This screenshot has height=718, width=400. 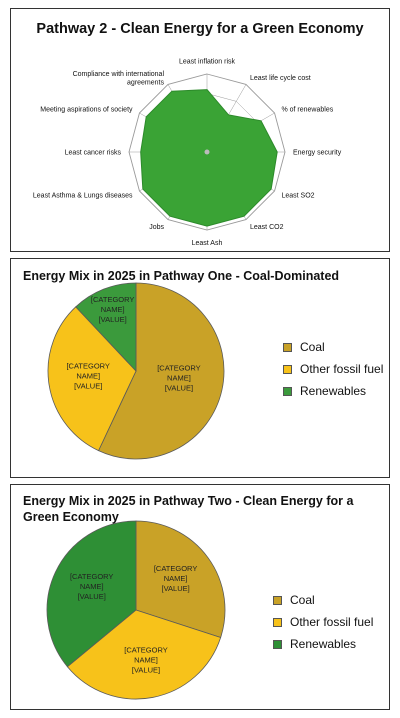 What do you see at coordinates (209, 158) in the screenshot?
I see `radar-series-area` at bounding box center [209, 158].